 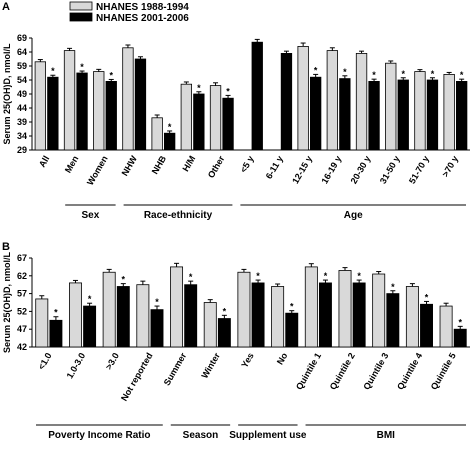 I want to click on x-tick-label: 6-11 y, so click(x=274, y=167).